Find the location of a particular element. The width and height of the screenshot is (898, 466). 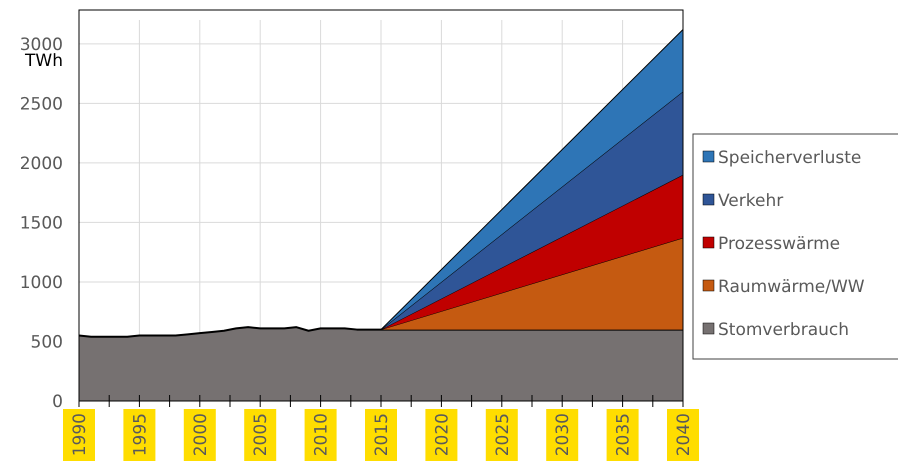

x-tick-label: 2000 is located at coordinates (200, 434).